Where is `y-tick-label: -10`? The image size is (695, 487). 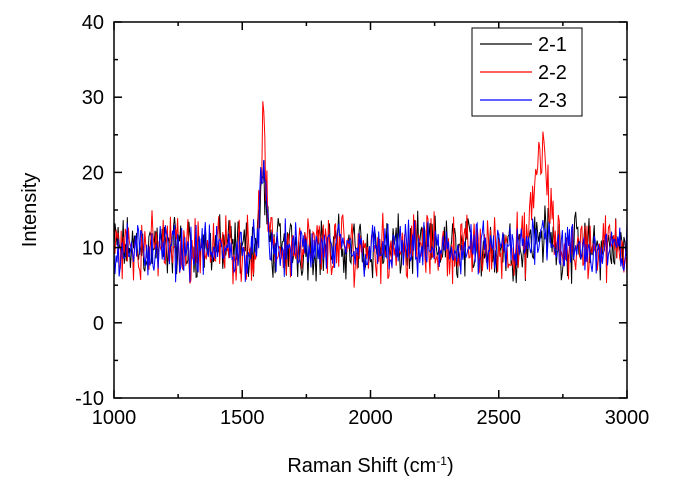 y-tick-label: -10 is located at coordinates (89, 399).